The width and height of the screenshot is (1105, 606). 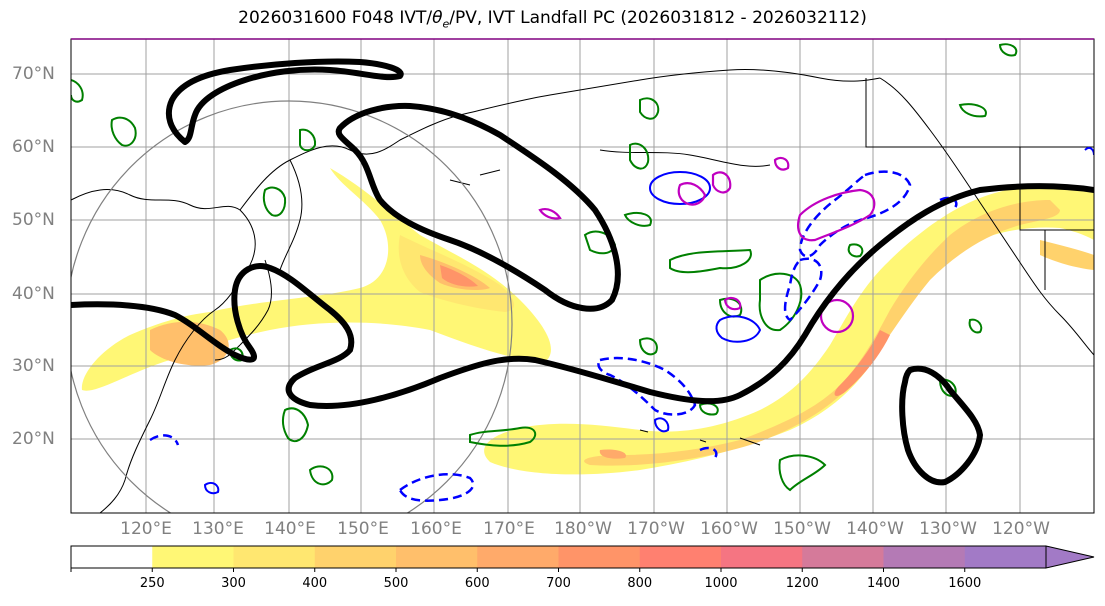 What do you see at coordinates (189, 343) in the screenshot?
I see `ivt-plume-japan` at bounding box center [189, 343].